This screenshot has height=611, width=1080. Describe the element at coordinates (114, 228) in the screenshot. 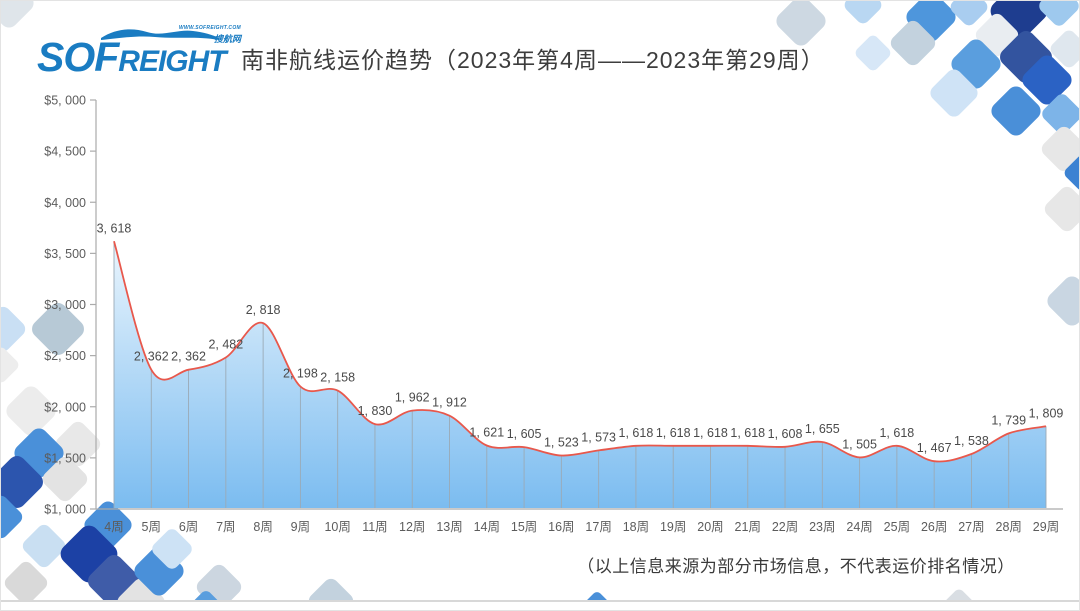

I see `data-label: 3, 618` at that location.